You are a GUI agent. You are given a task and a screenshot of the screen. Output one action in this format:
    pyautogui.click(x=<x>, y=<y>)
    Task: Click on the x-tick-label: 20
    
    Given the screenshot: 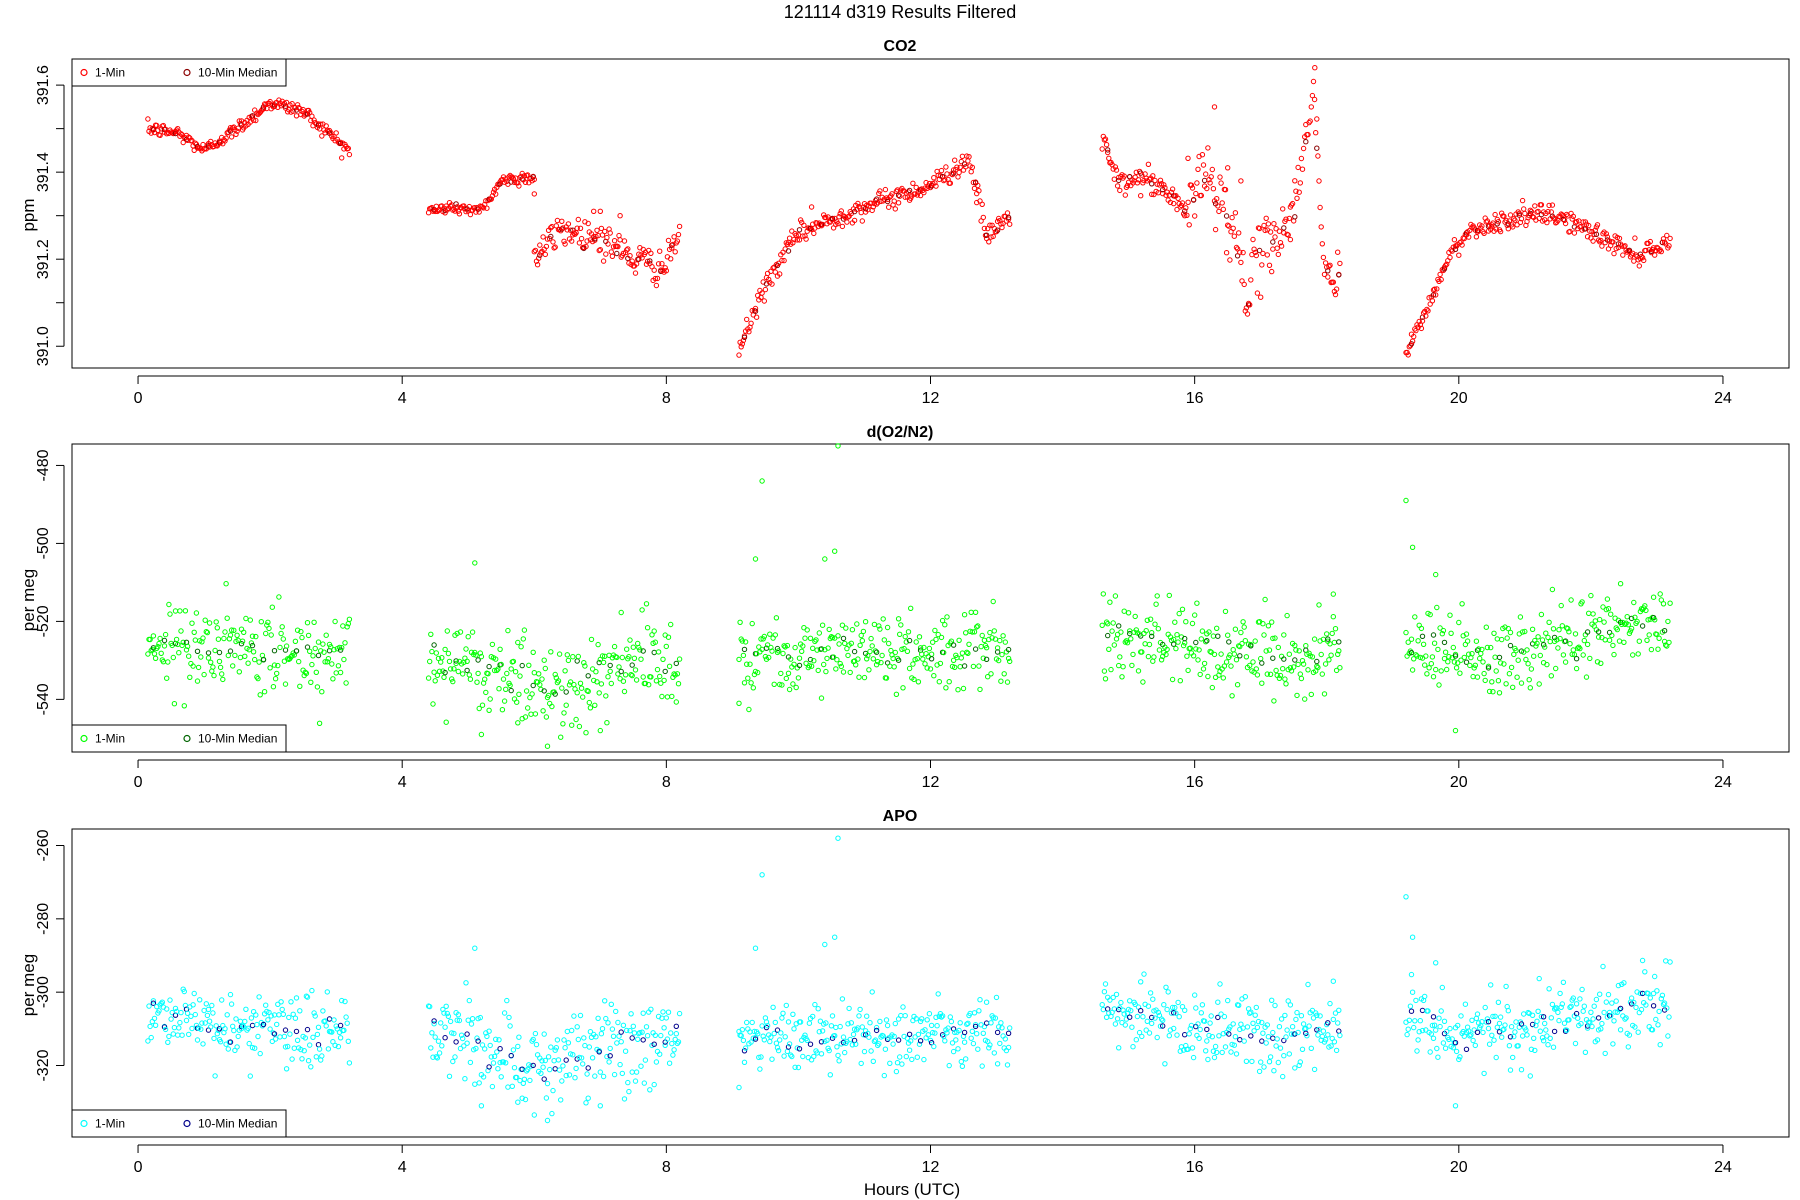 What is the action you would take?
    pyautogui.click(x=1459, y=398)
    